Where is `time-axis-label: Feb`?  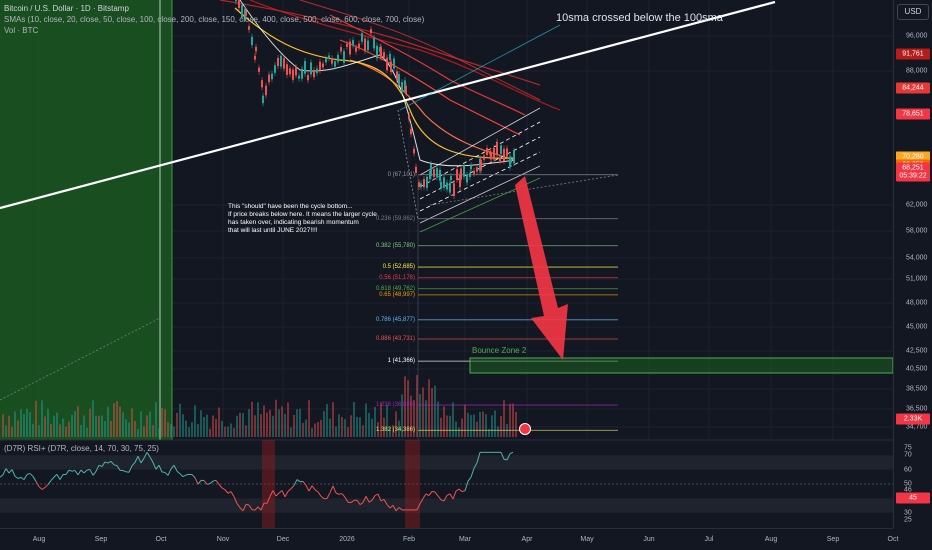
time-axis-label: Feb is located at coordinates (409, 539).